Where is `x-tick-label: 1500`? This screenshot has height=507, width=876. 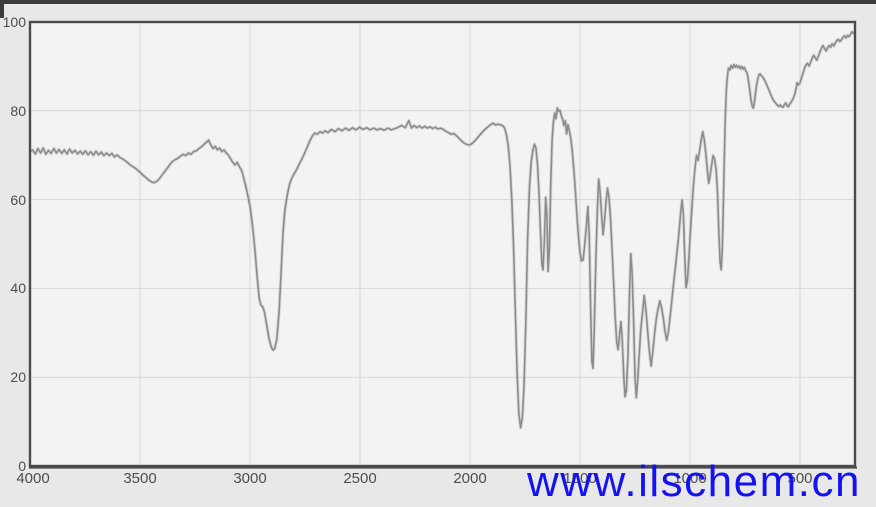 x-tick-label: 1500 is located at coordinates (580, 478).